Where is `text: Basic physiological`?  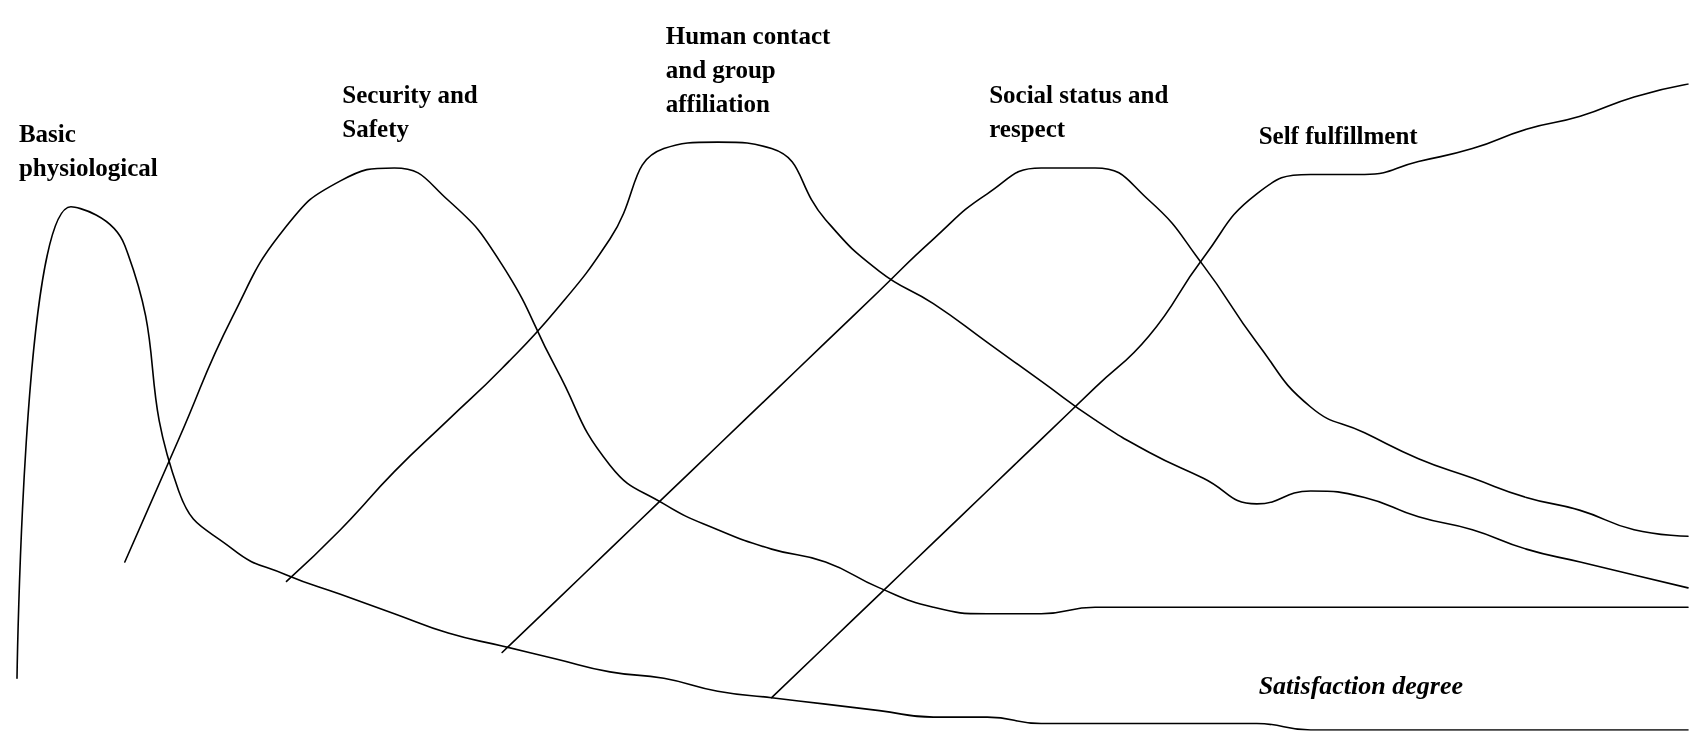 text: Basic physiological is located at coordinates (88, 151).